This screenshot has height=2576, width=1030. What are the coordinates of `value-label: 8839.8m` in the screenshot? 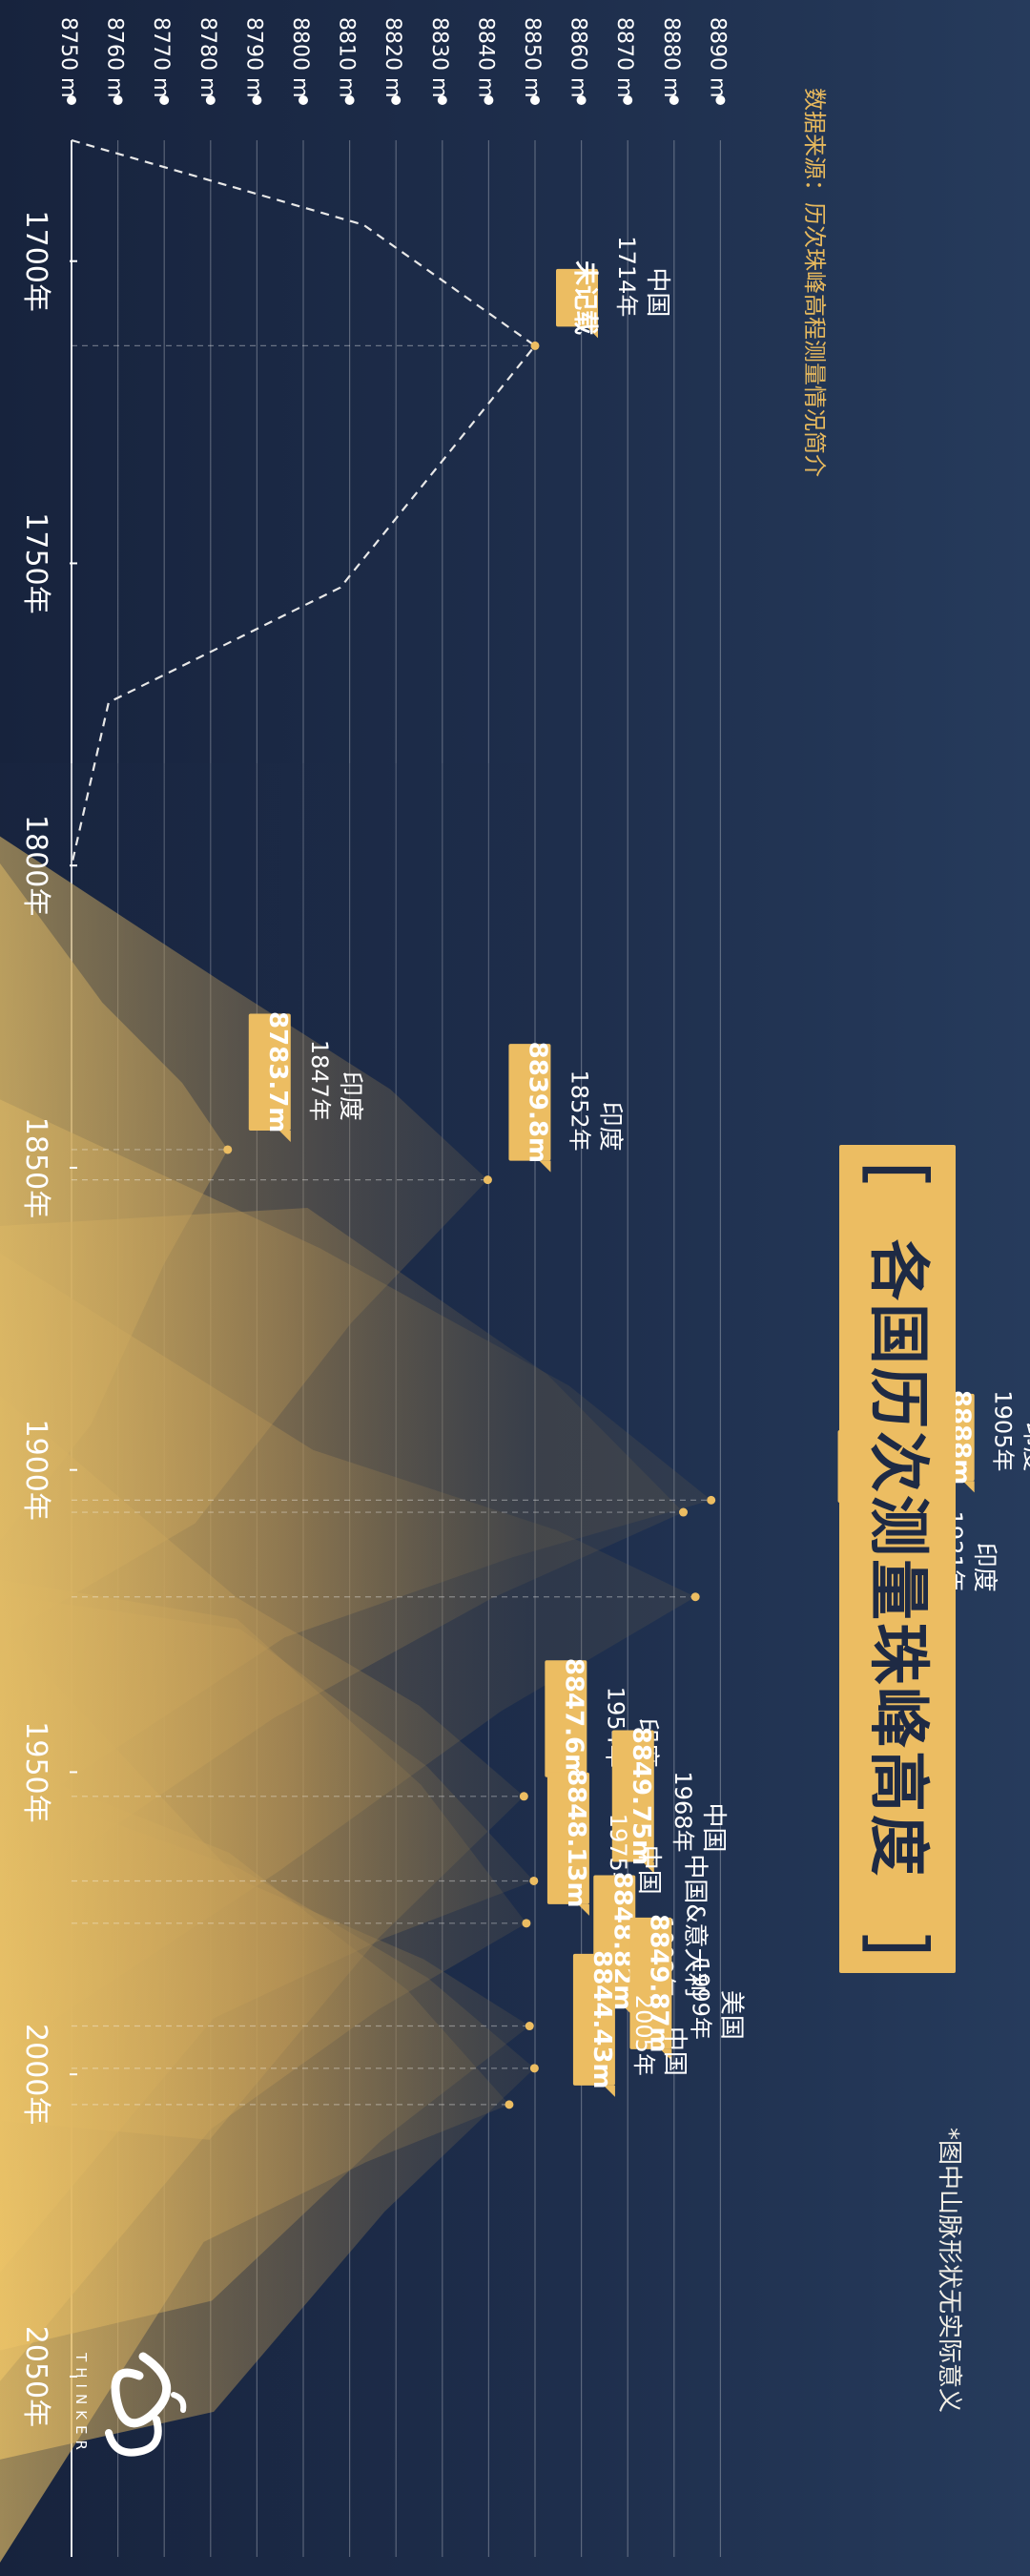 It's located at (537, 1102).